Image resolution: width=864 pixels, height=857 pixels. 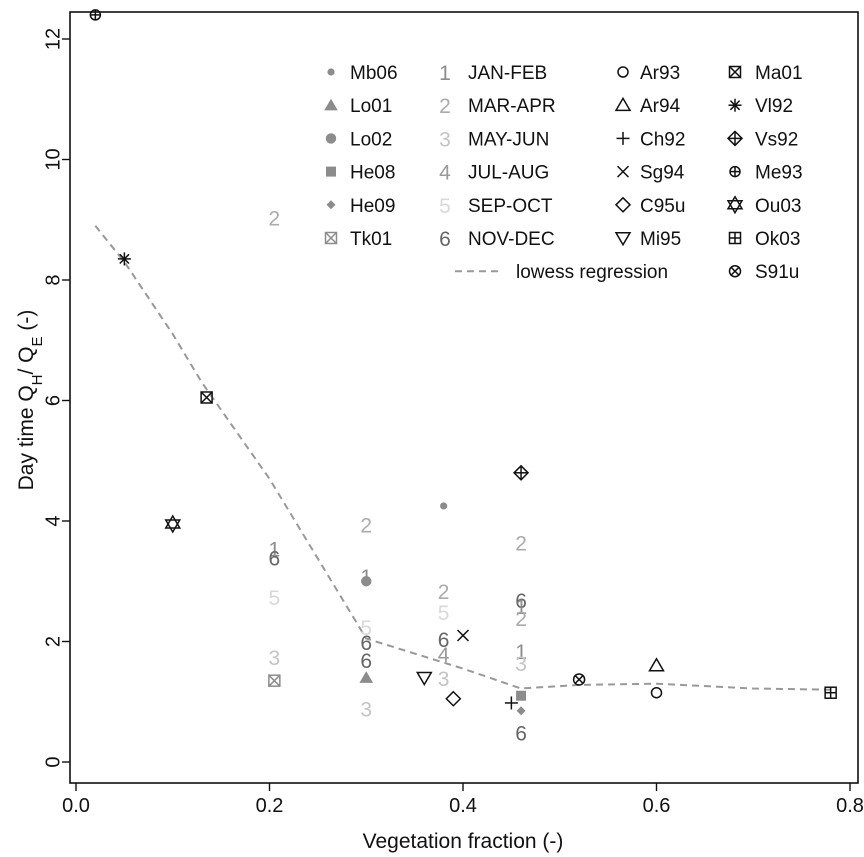 What do you see at coordinates (735, 271) in the screenshot?
I see `circlex-legend-icon` at bounding box center [735, 271].